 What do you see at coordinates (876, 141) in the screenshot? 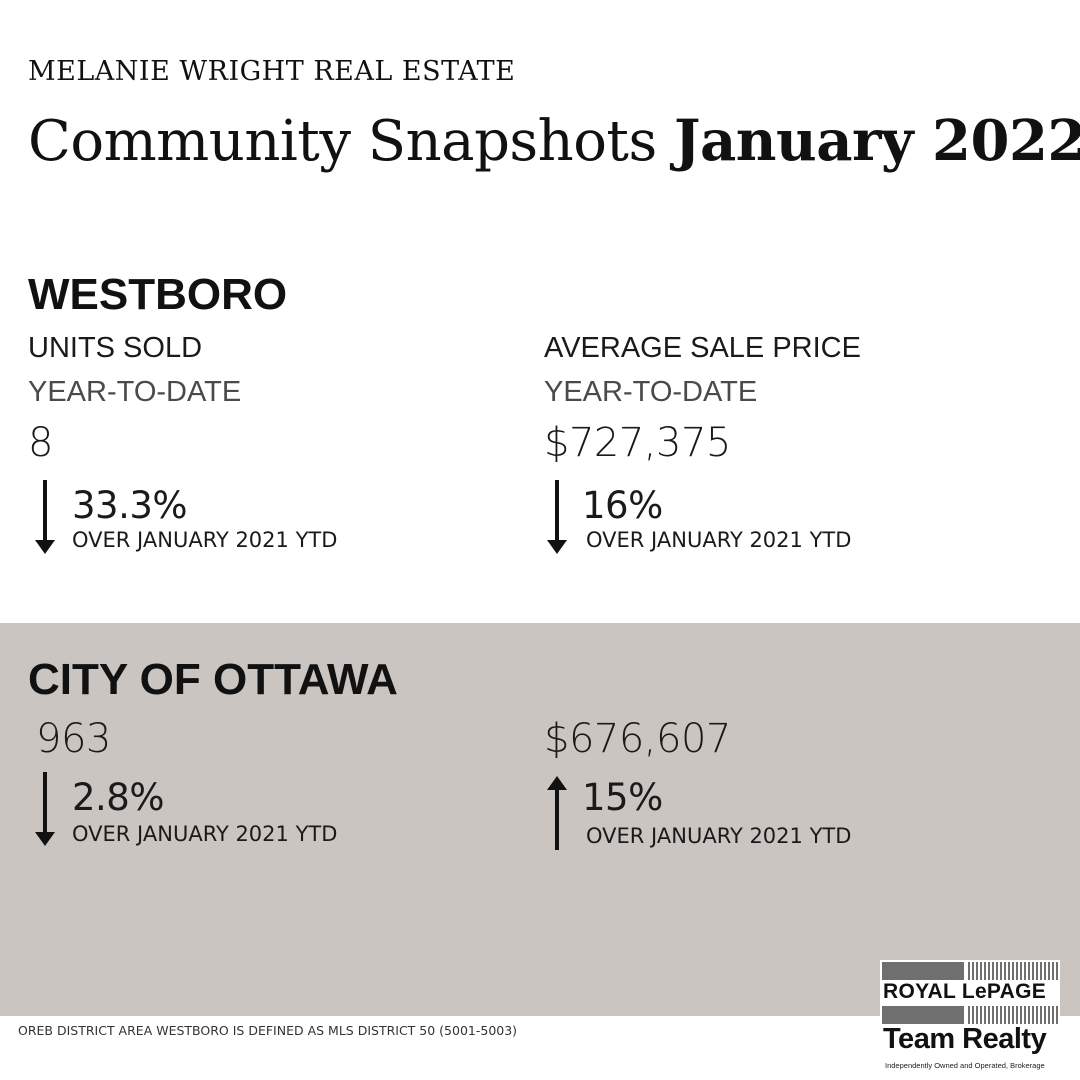
I see `title-date: January 2022` at bounding box center [876, 141].